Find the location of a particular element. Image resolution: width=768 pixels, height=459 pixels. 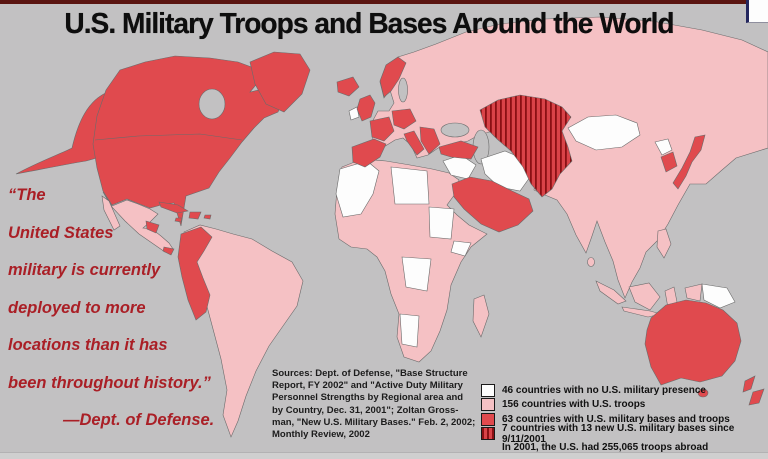

top-border is located at coordinates (384, 2).